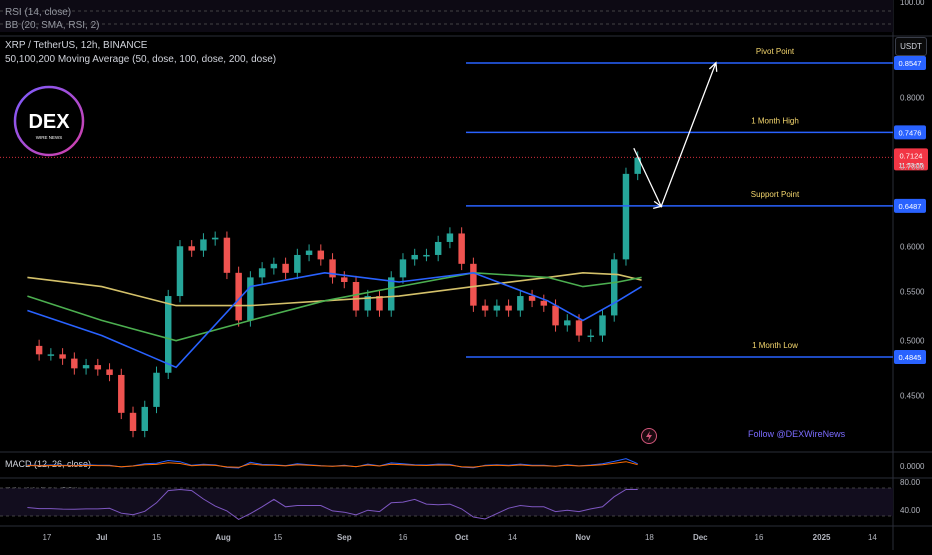 This screenshot has height=555, width=932. What do you see at coordinates (775, 51) in the screenshot?
I see `level-name-label: Pivot Point` at bounding box center [775, 51].